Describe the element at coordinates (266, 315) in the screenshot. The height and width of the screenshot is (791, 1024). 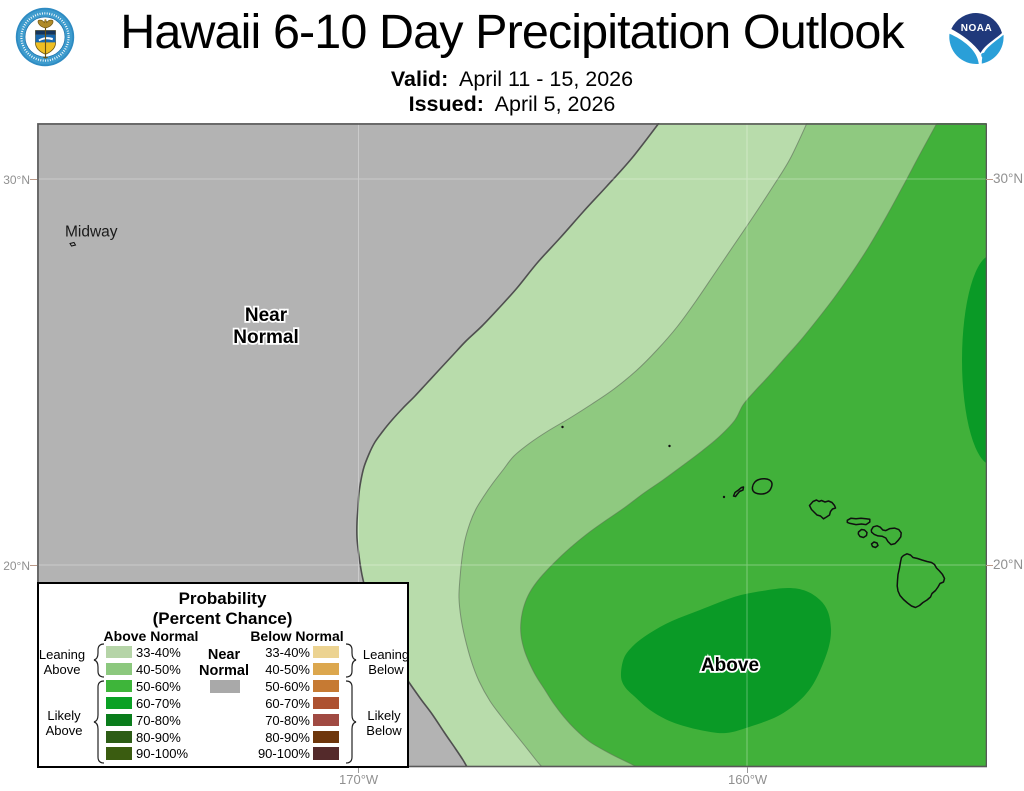
I see `svg-text: Near` at that location.